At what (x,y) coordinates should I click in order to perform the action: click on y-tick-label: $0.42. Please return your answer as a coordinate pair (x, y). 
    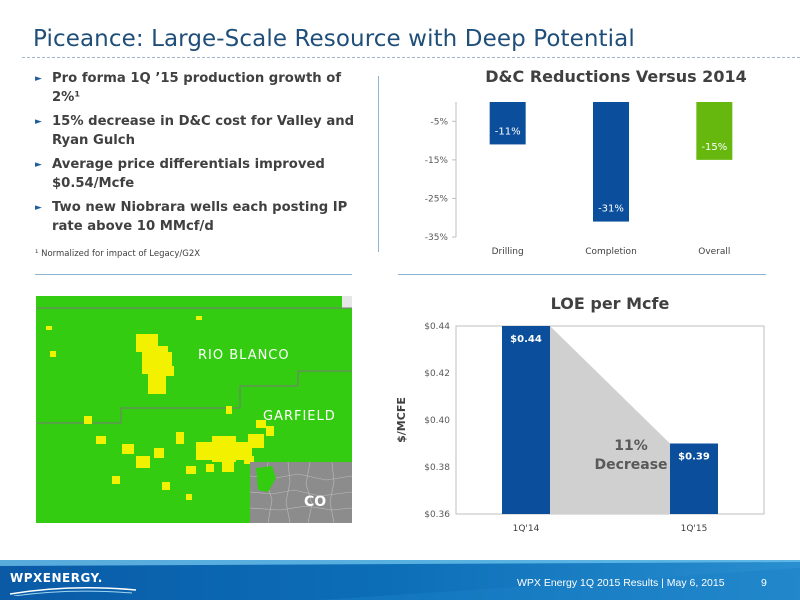
    Looking at the image, I should click on (437, 374).